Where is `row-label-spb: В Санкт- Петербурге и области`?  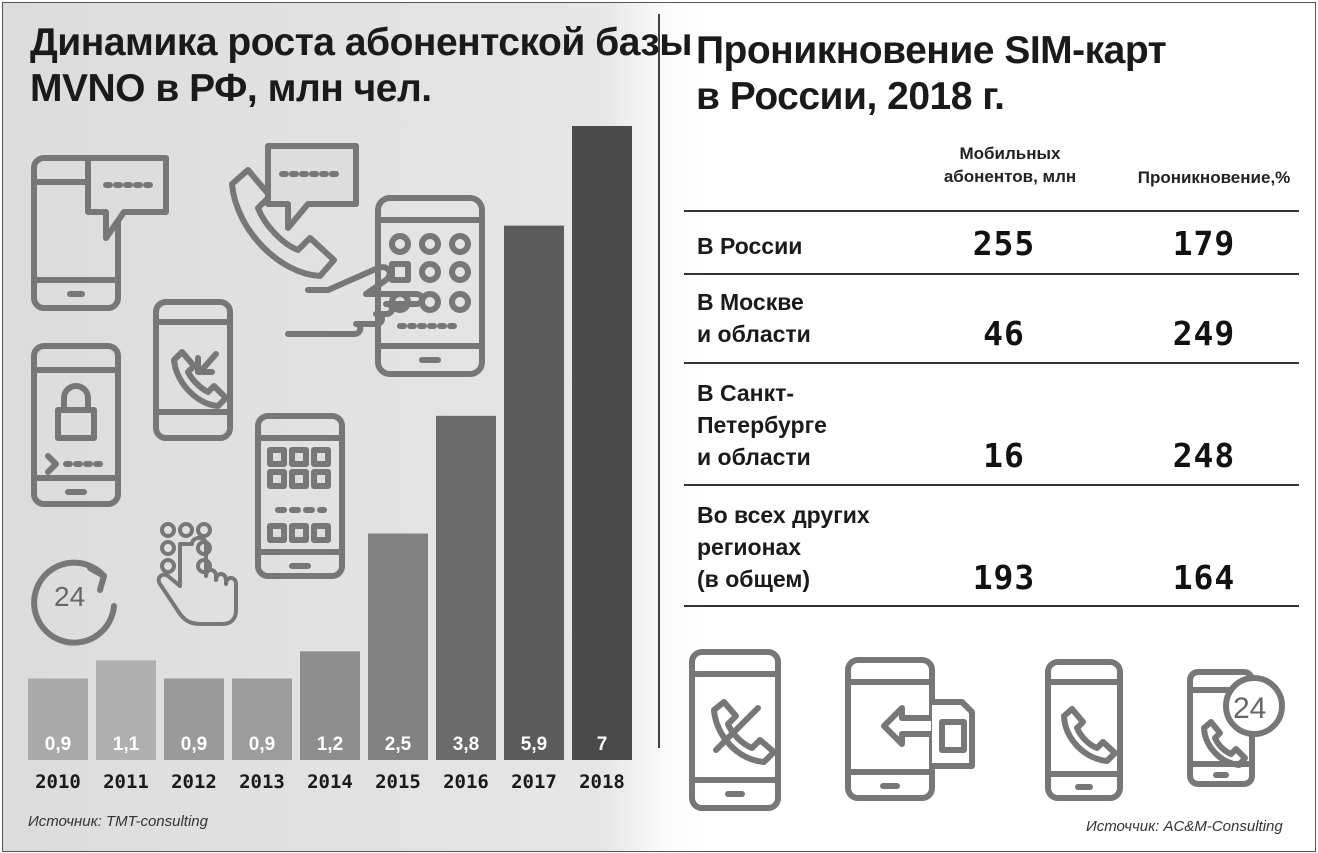
row-label-spb: В Санкт- Петербурге и области is located at coordinates (762, 425).